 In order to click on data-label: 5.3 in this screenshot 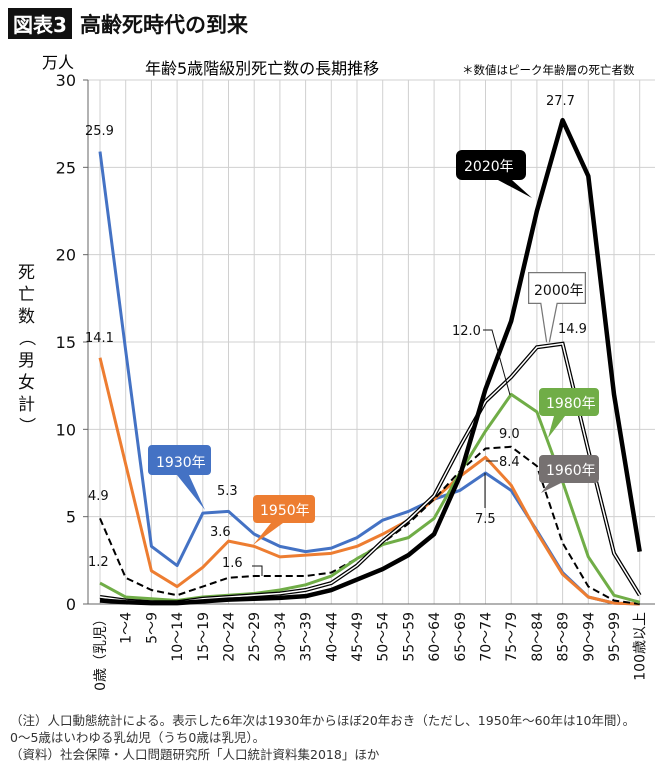, I will do `click(227, 491)`.